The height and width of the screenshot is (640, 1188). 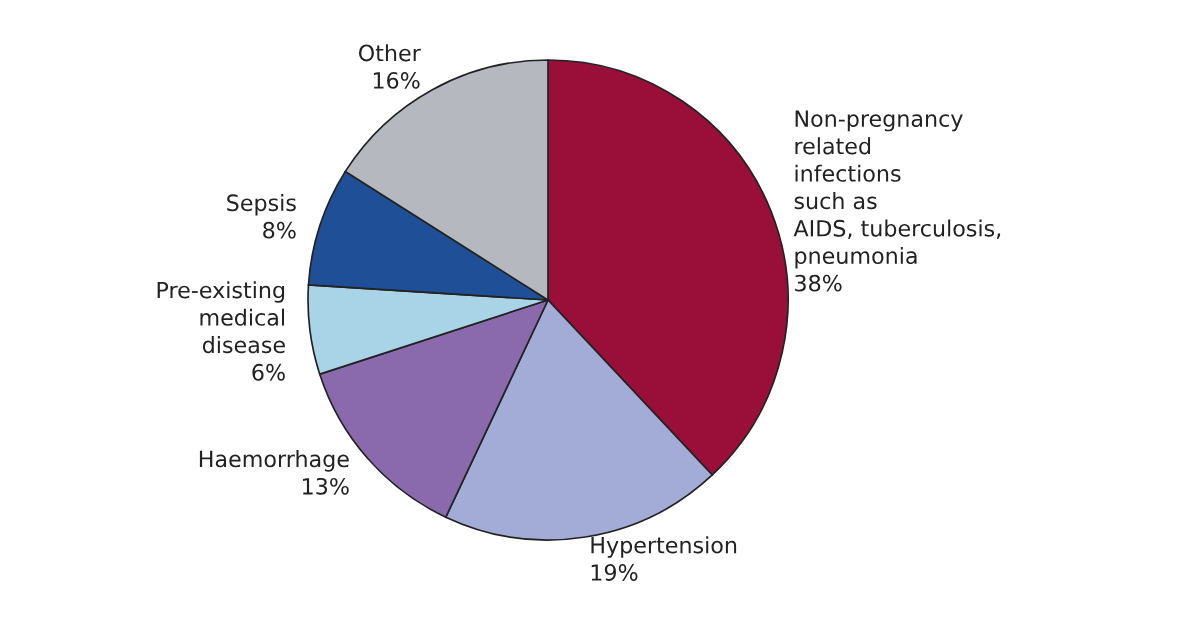 What do you see at coordinates (261, 204) in the screenshot?
I see `slice-label: Sepsis` at bounding box center [261, 204].